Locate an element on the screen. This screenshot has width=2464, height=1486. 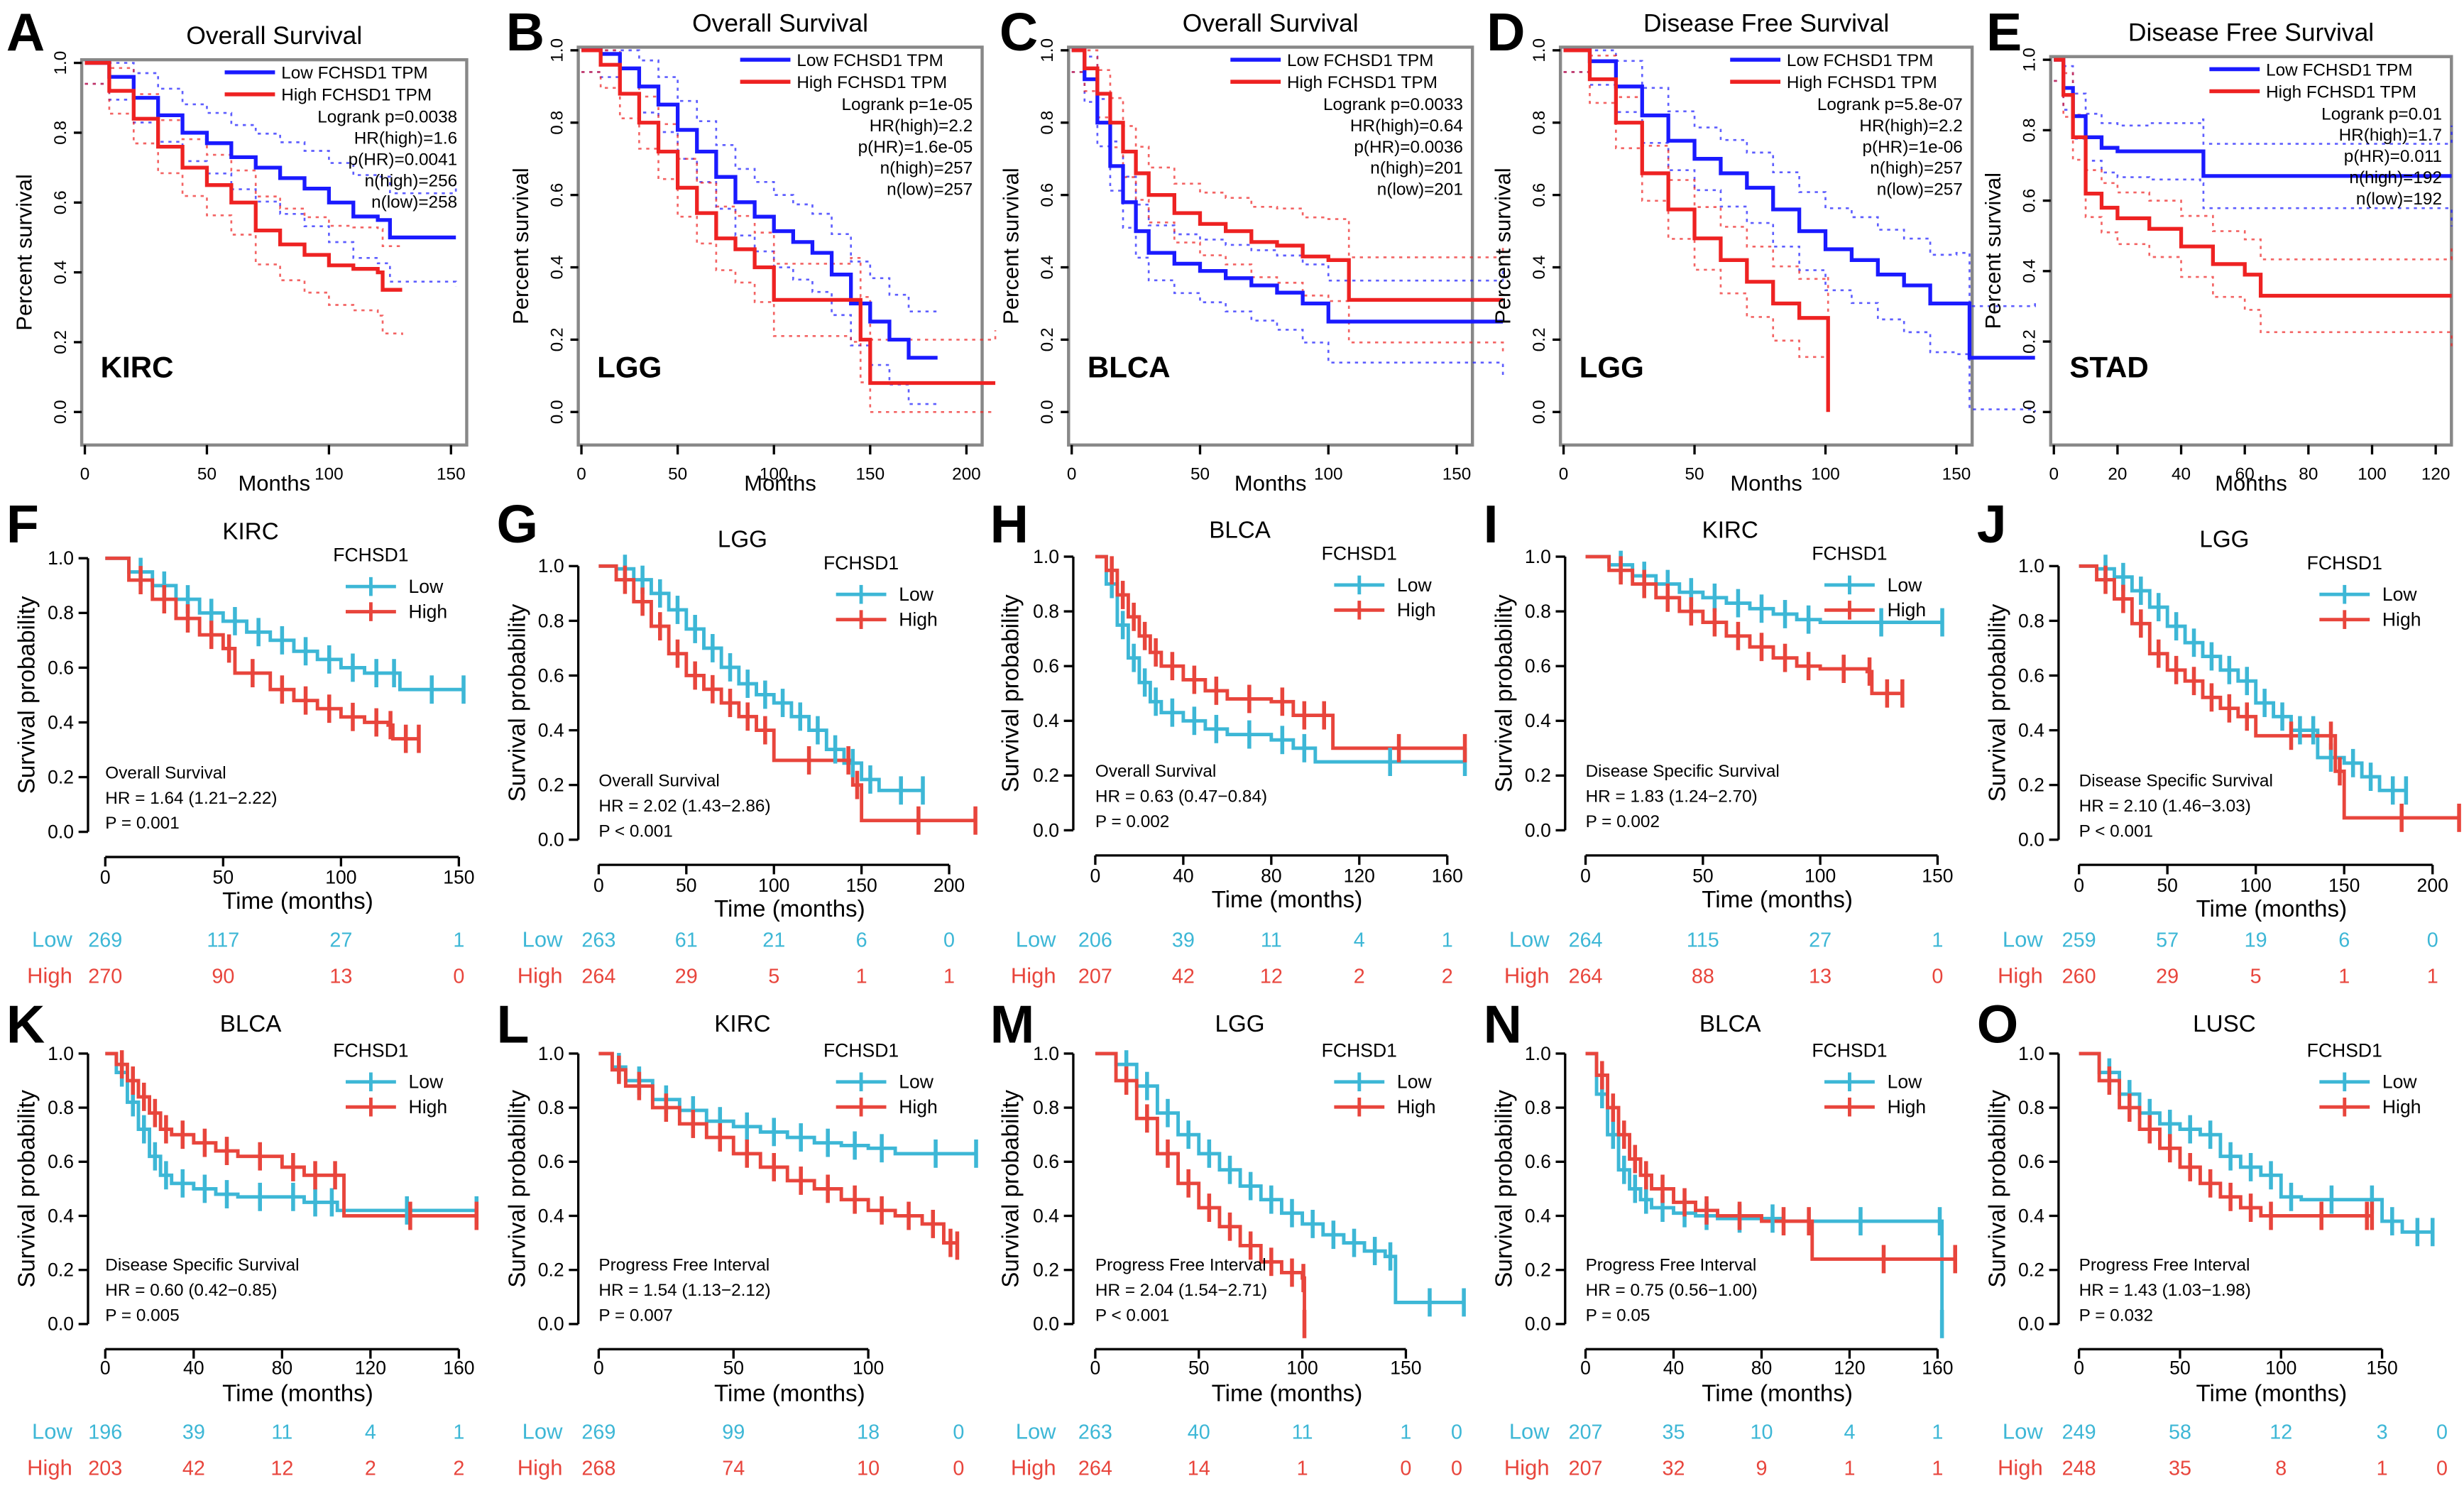
risk-table-high-label: High is located at coordinates (1033, 976).